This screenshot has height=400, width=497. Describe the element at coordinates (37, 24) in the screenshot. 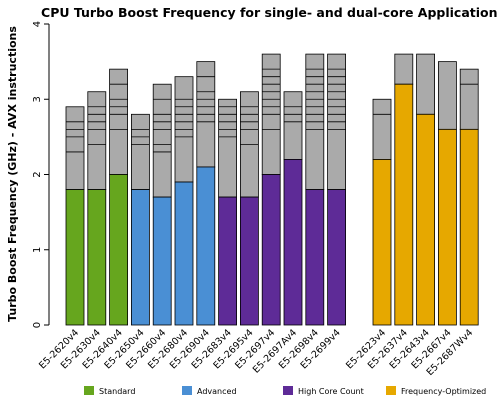

I see `y-tick-label: 4` at that location.